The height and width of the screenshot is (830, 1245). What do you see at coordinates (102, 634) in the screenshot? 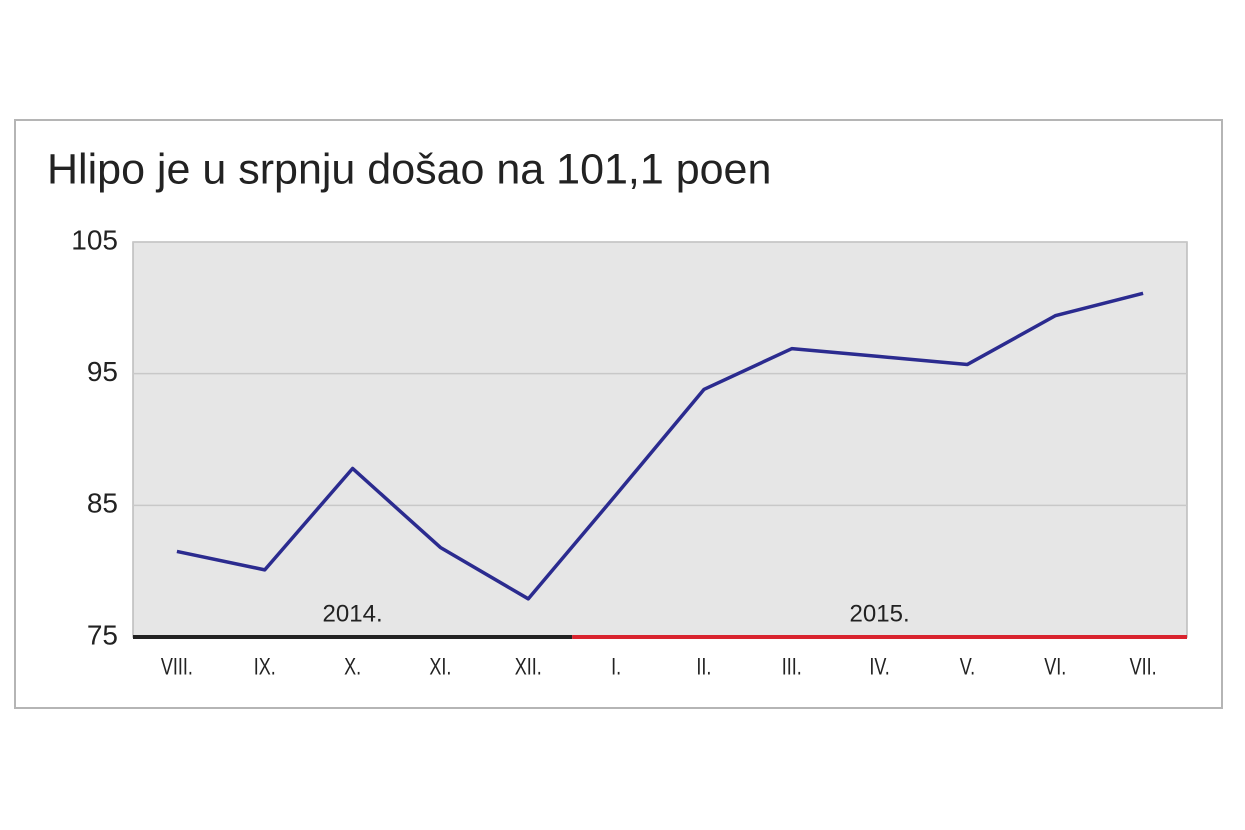
I see `y-tick-label: 75` at bounding box center [102, 634].